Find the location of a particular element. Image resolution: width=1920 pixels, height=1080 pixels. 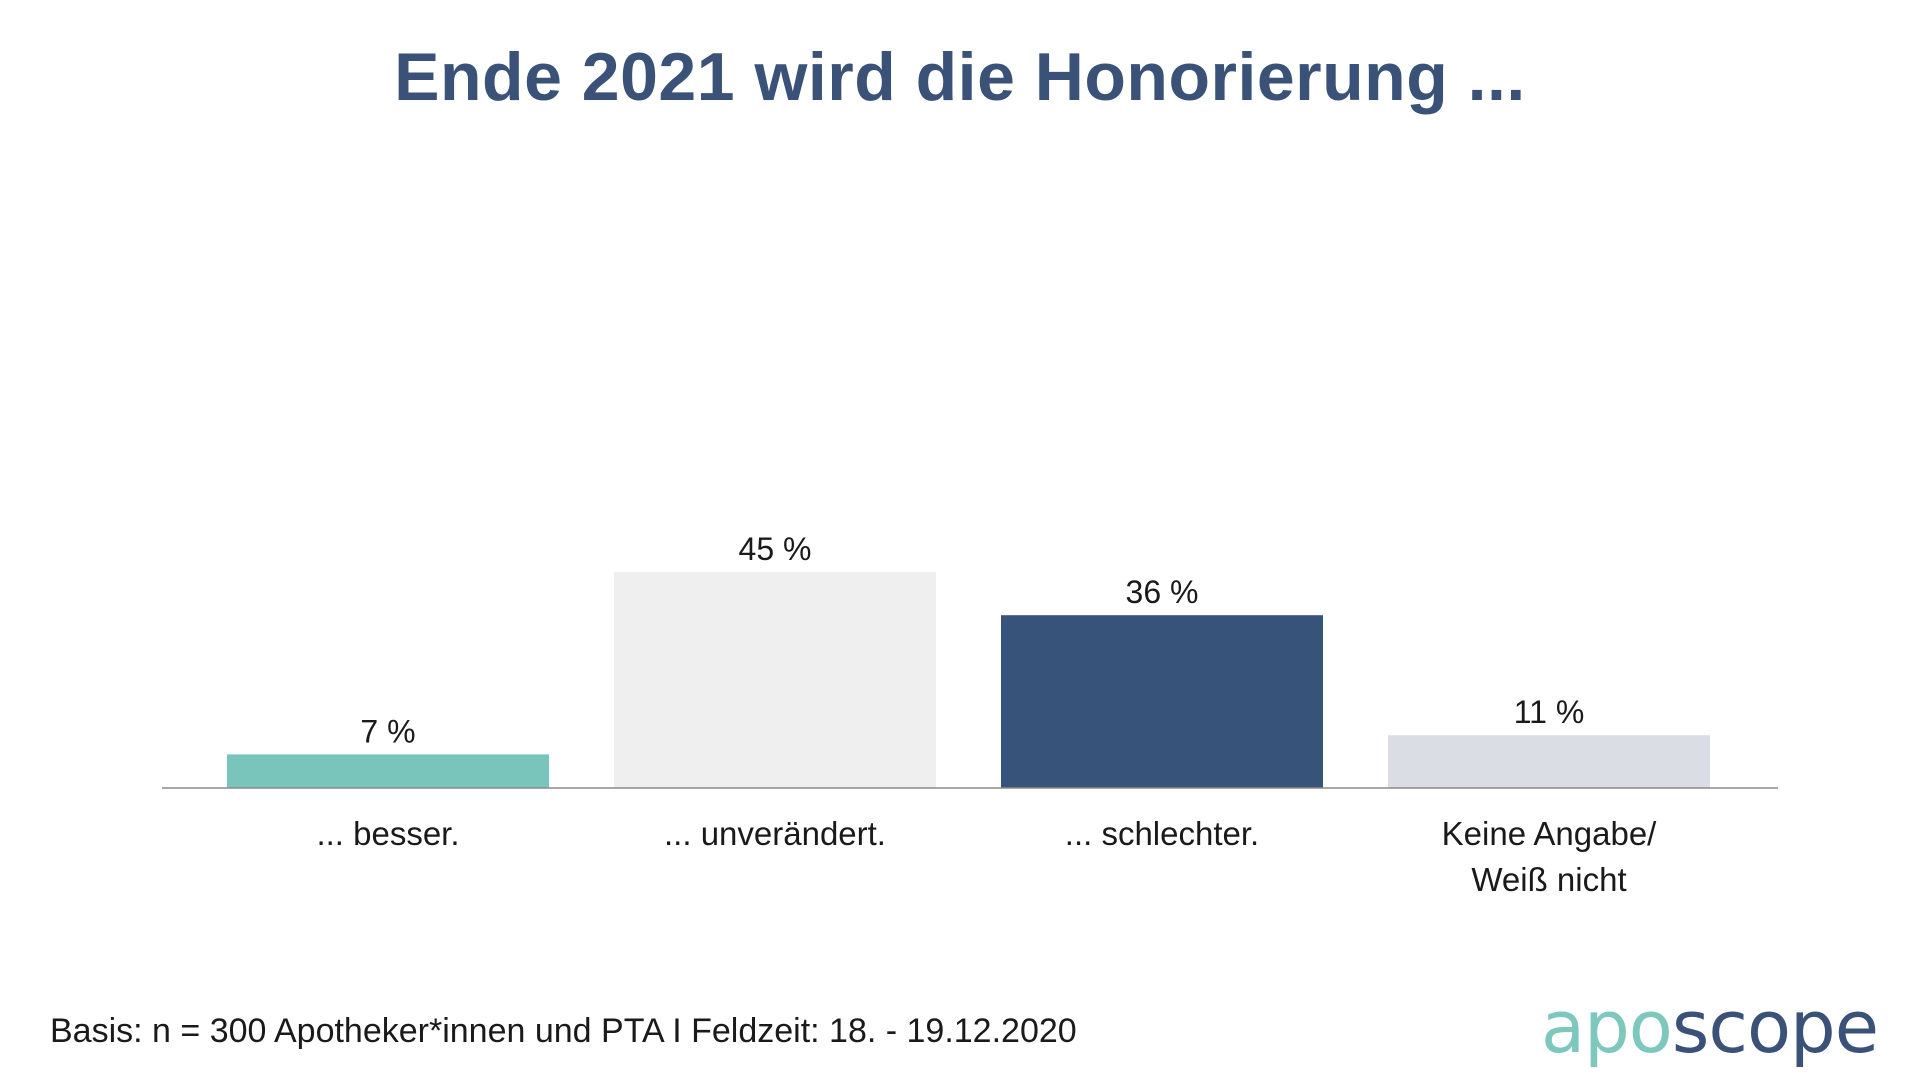

category-label: Keine Angabe/ is located at coordinates (1550, 833).